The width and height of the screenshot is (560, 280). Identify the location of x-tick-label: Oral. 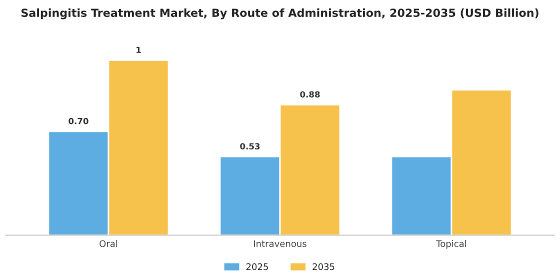
(109, 244).